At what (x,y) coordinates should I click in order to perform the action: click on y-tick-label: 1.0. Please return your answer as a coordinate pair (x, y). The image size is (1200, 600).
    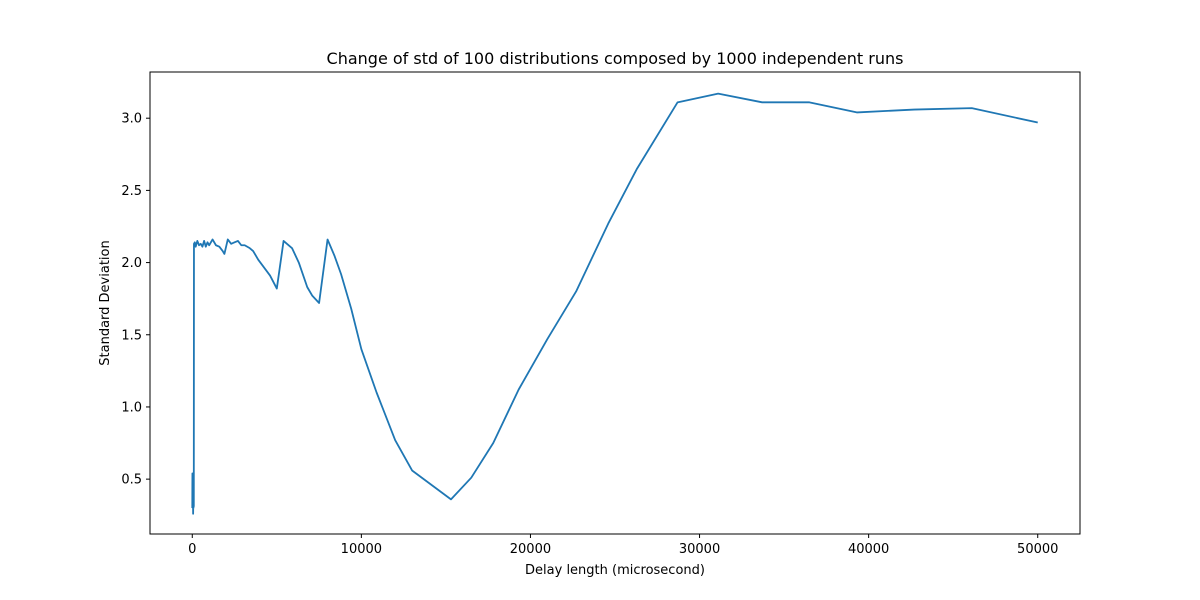
    Looking at the image, I should click on (131, 407).